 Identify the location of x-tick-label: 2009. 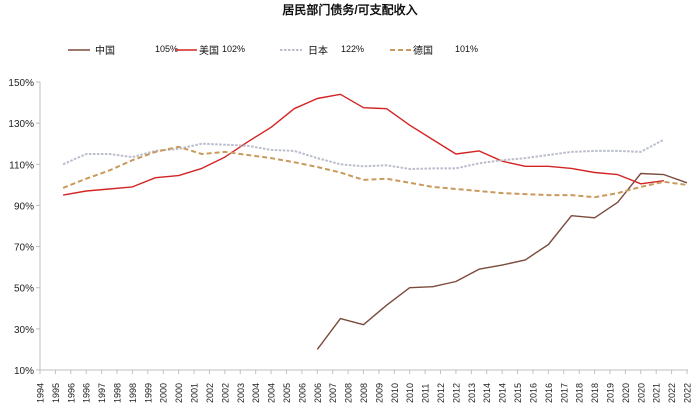
(379, 393).